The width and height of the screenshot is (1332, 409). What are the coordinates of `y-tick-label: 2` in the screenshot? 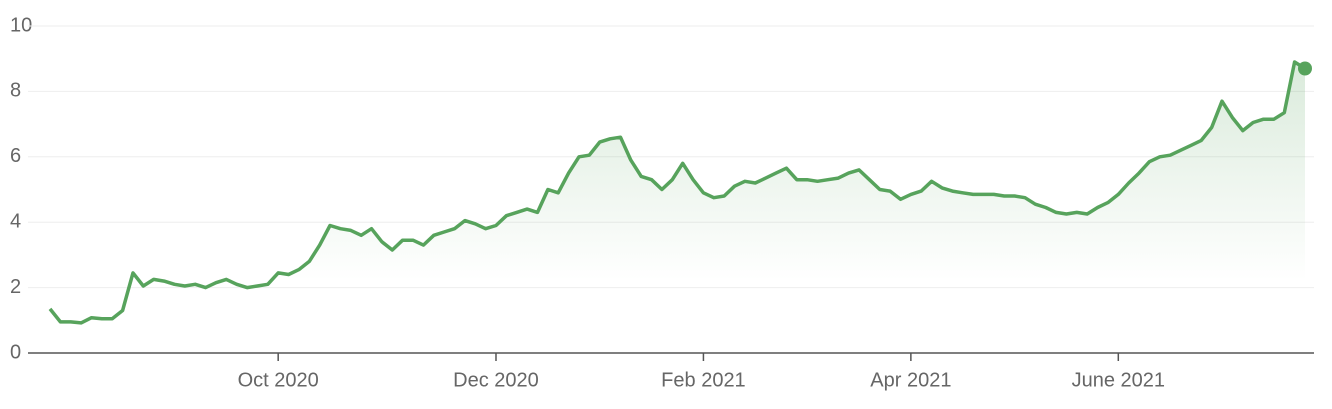 It's located at (15, 287).